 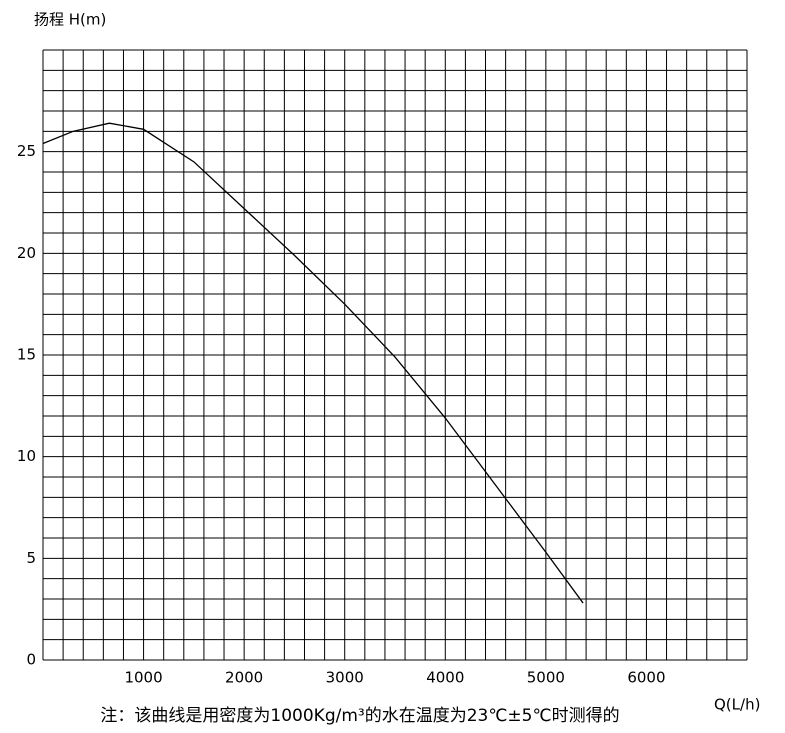 What do you see at coordinates (31, 558) in the screenshot?
I see `y-tick-label: 5` at bounding box center [31, 558].